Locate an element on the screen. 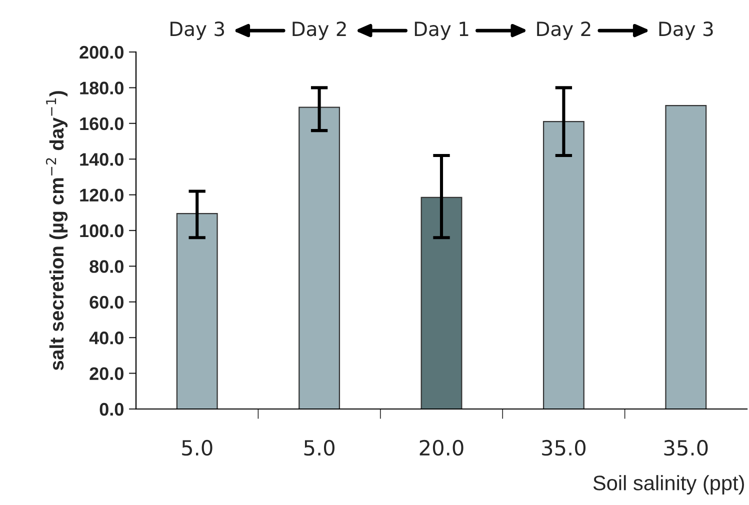 The width and height of the screenshot is (749, 505). y-tick-label: 80.0 is located at coordinates (107, 266).